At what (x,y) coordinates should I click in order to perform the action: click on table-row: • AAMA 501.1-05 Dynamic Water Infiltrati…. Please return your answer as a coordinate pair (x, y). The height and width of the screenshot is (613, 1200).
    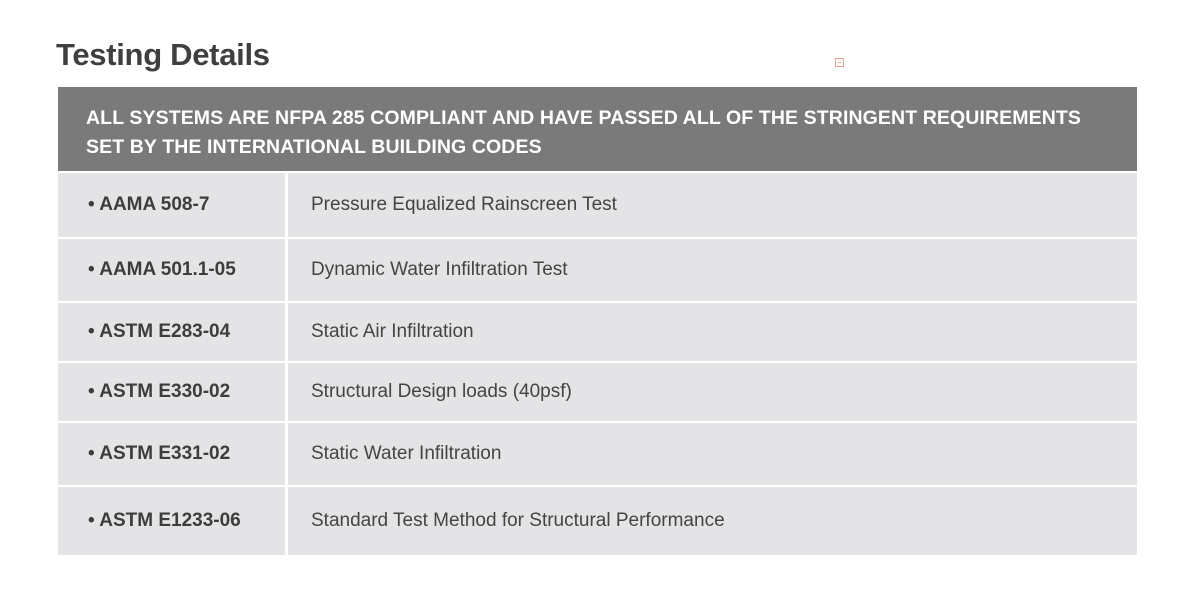
    Looking at the image, I should click on (597, 270).